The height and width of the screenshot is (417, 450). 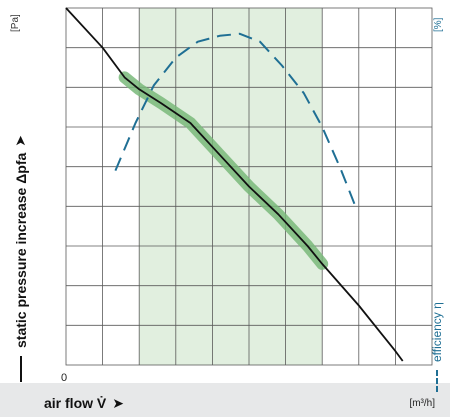 I want to click on y-axis-unit-right: [%], so click(x=438, y=24).